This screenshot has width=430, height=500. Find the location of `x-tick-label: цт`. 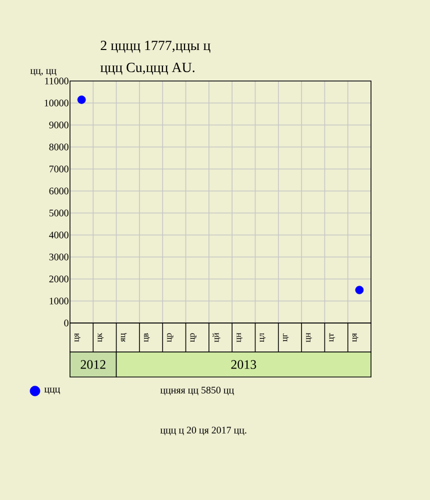

x-tick-label: цт is located at coordinates (332, 337).